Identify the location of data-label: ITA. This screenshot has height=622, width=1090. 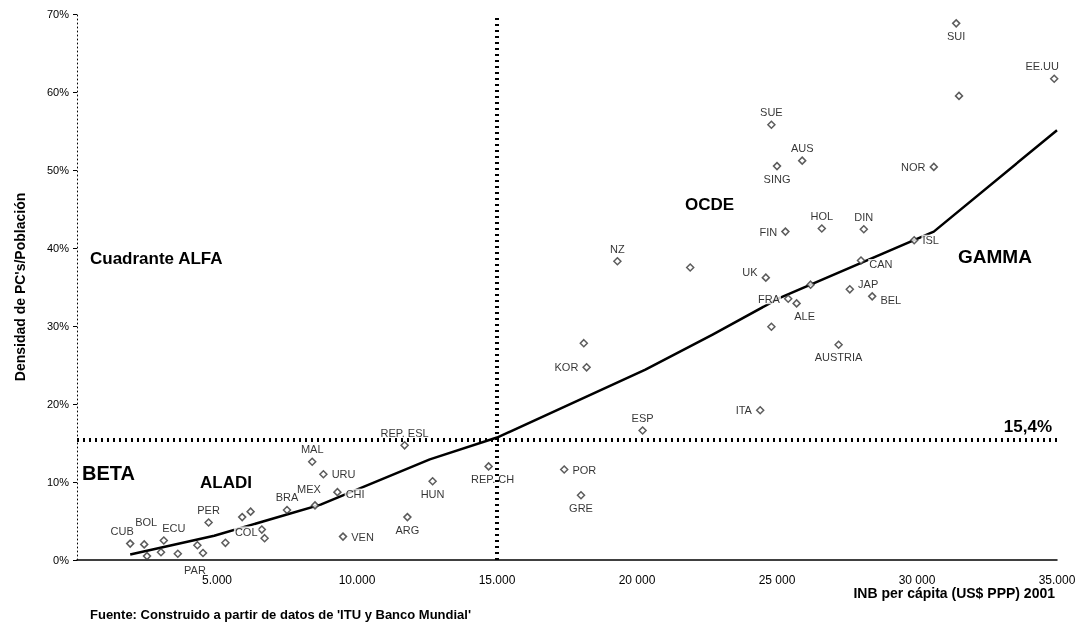
(744, 410).